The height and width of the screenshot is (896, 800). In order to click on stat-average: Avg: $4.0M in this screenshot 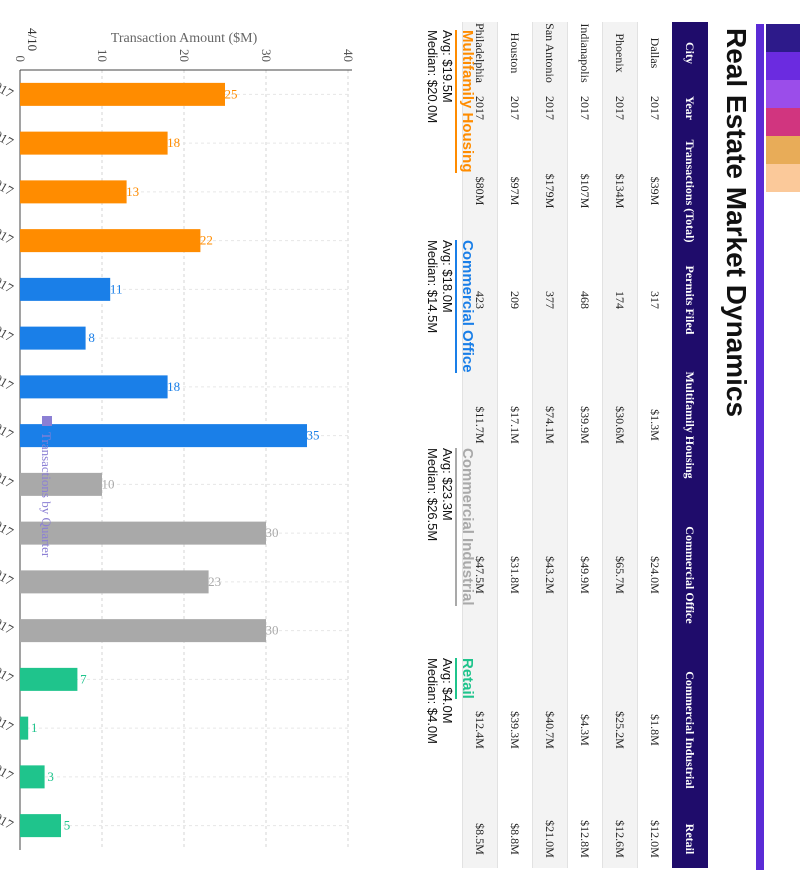, I will do `click(447, 691)`.